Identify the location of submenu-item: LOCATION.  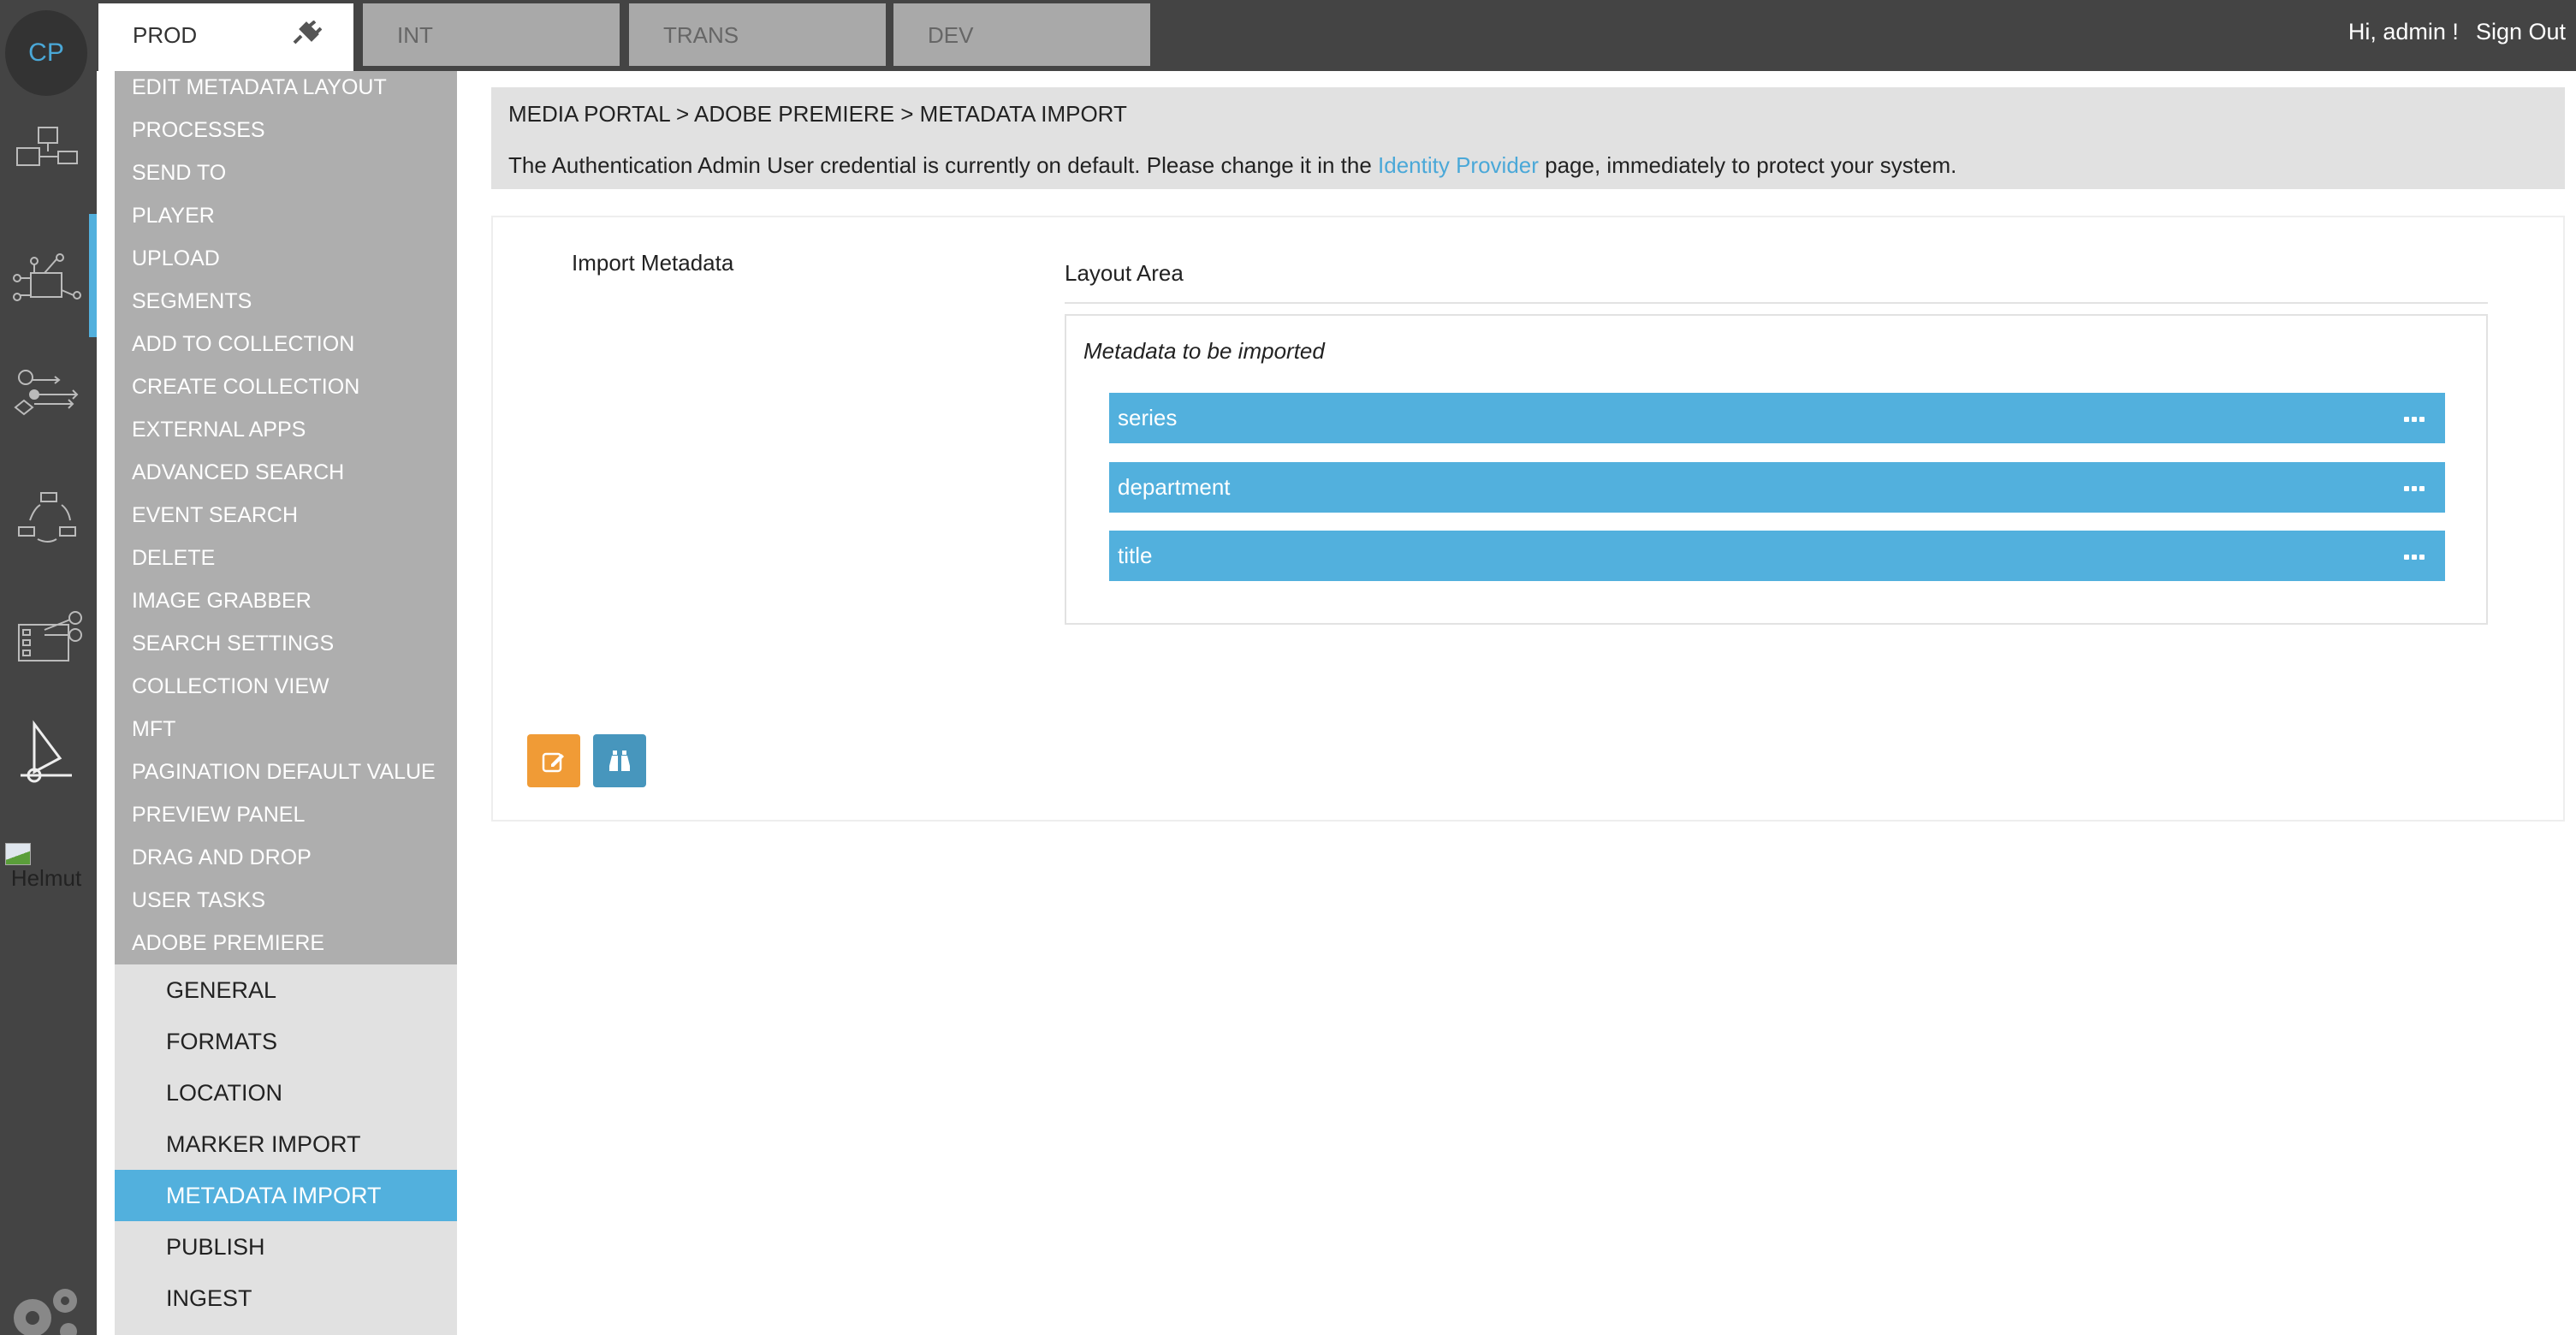
(224, 1093).